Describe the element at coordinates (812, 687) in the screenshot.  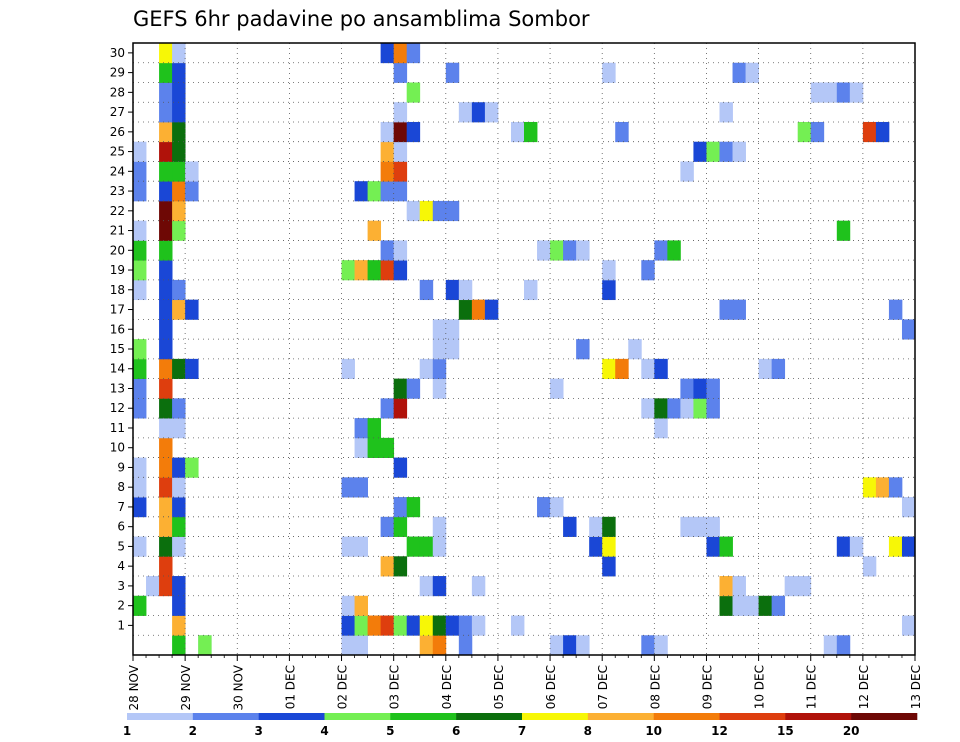
I see `x-tick-label: 11 DEC` at that location.